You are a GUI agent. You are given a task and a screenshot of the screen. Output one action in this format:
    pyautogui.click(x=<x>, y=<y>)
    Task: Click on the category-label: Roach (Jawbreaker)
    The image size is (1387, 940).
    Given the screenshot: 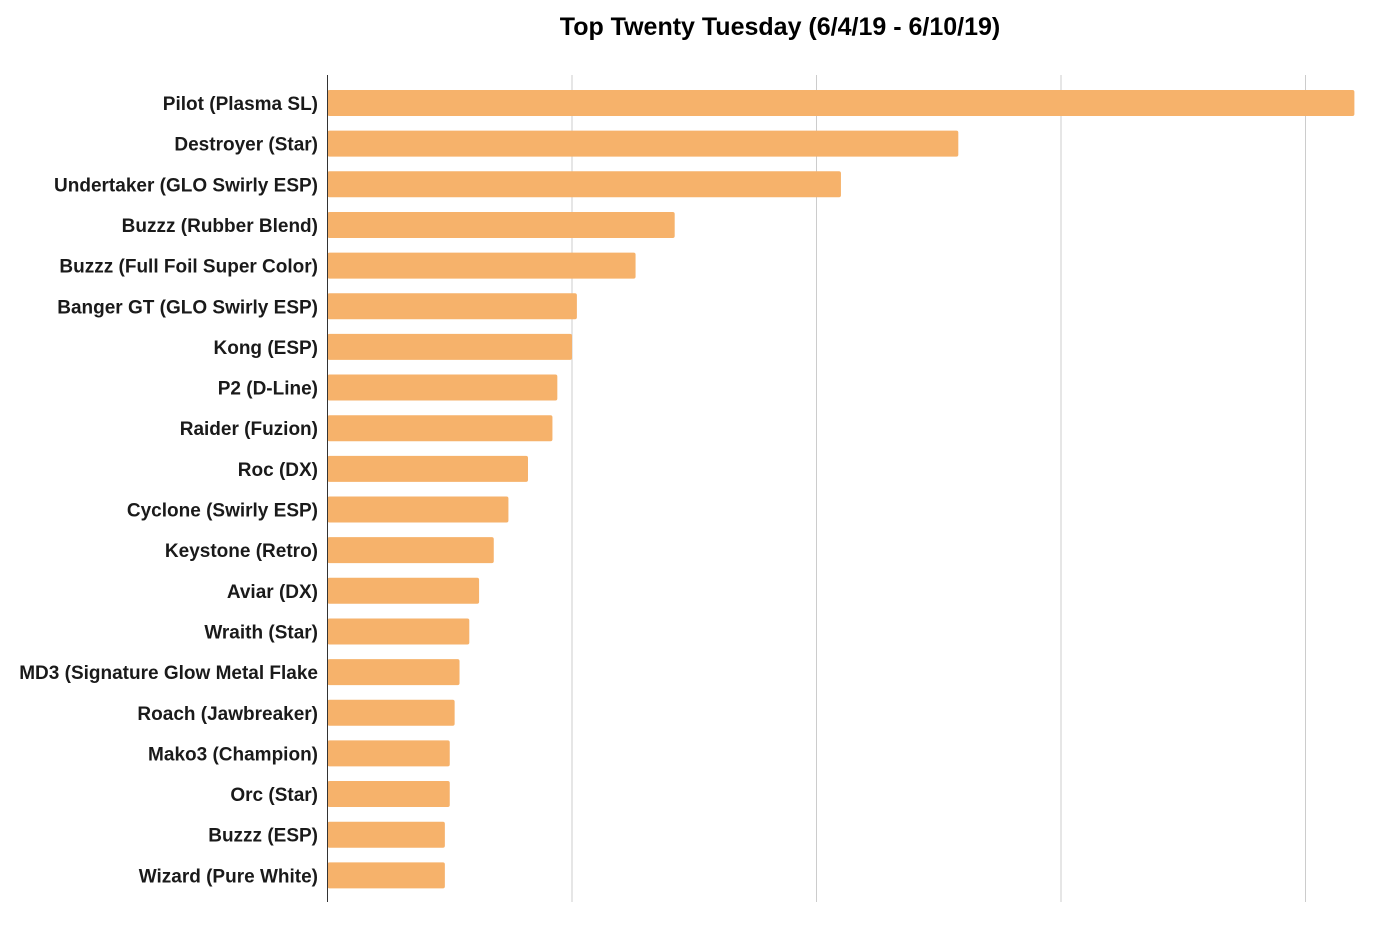 What is the action you would take?
    pyautogui.click(x=227, y=714)
    